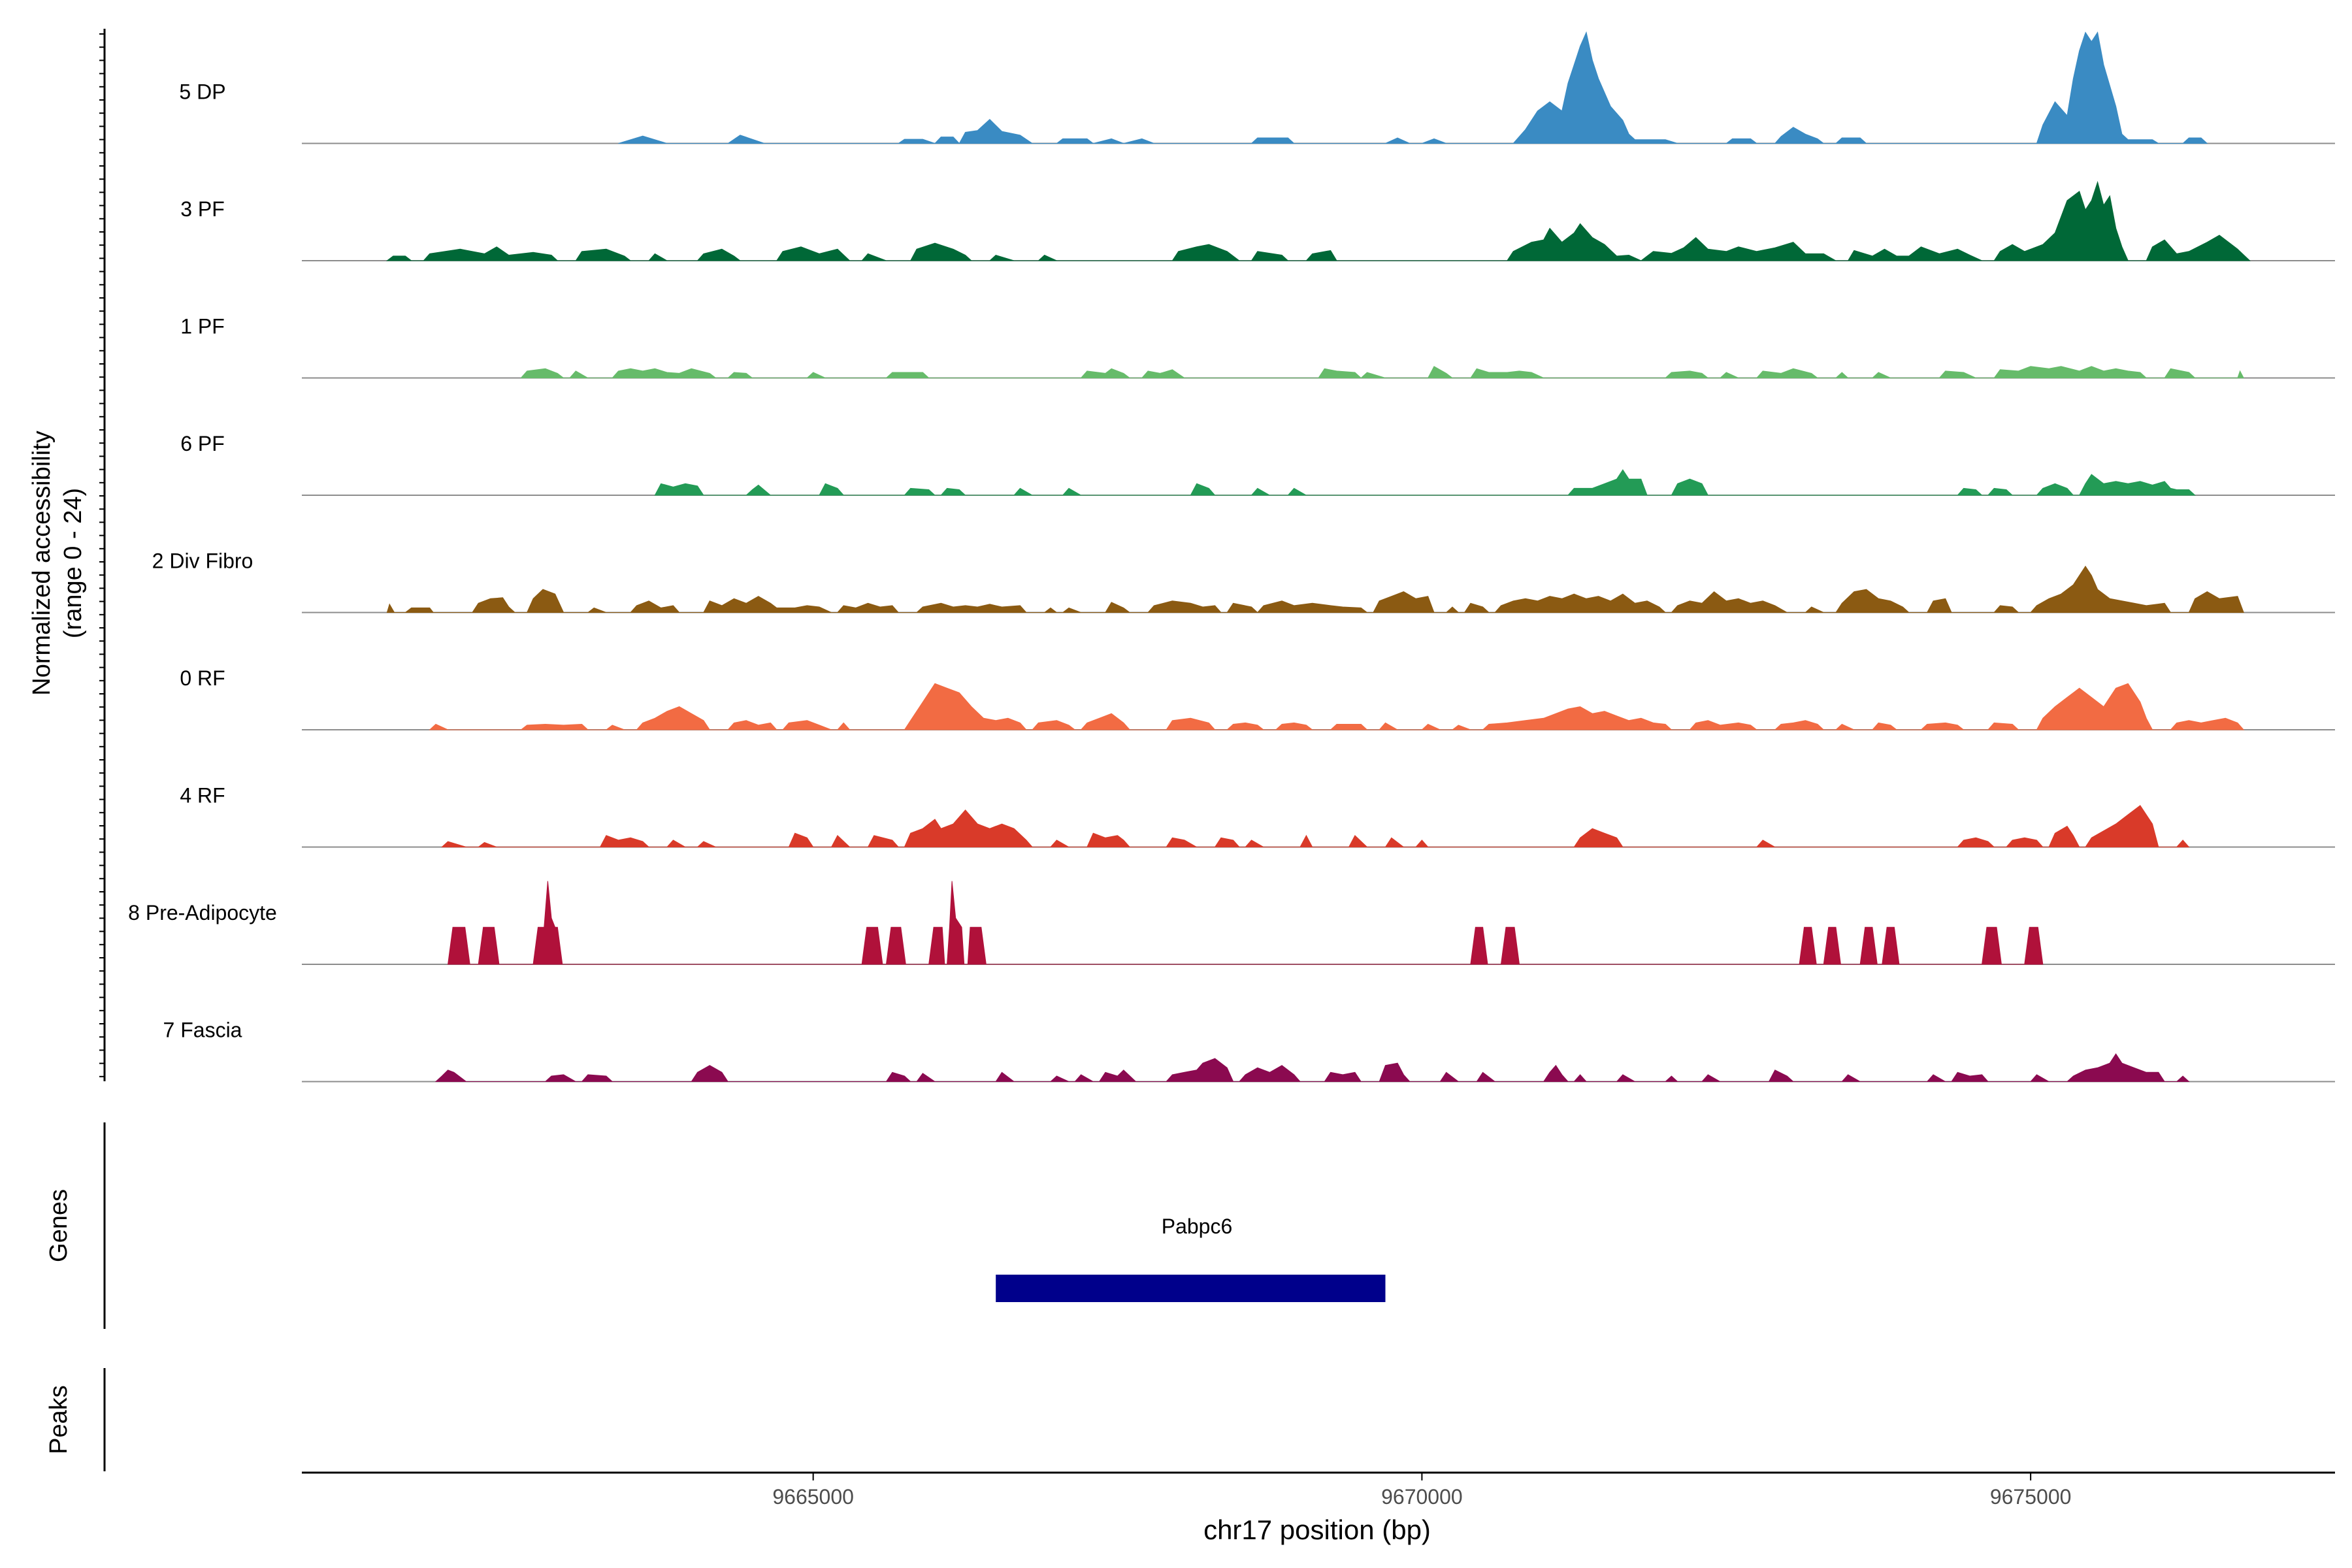 The height and width of the screenshot is (1568, 2352). I want to click on genes-panel-label: Genes, so click(59, 1225).